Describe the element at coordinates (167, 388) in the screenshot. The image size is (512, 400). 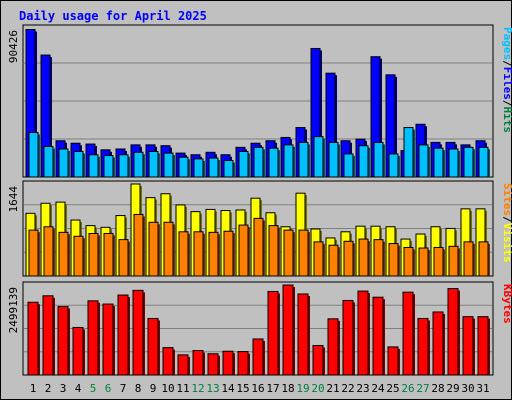
I see `day-tick-label: 10` at that location.